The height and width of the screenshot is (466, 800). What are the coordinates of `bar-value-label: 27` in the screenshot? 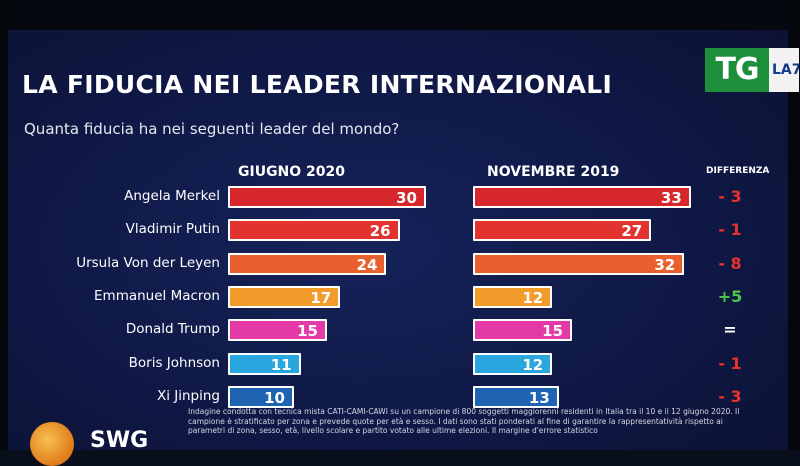 It's located at (632, 231).